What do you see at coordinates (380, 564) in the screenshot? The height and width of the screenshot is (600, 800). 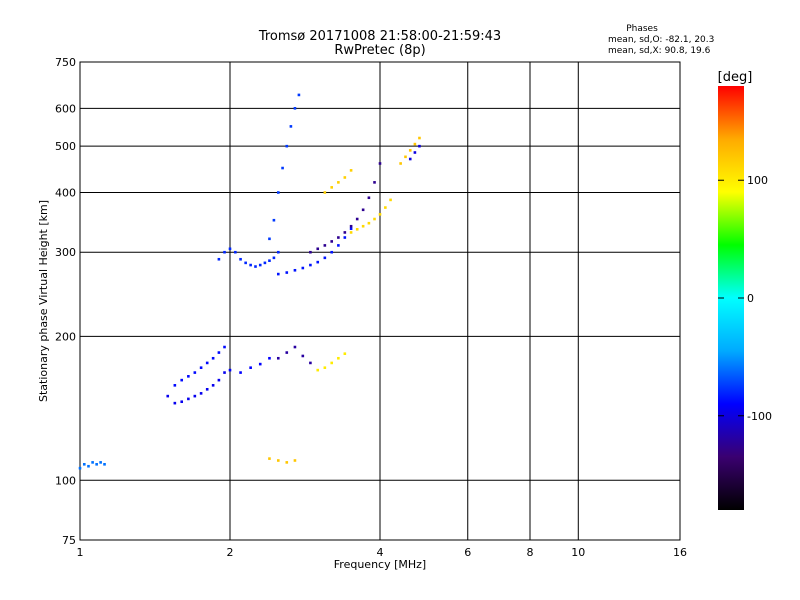 I see `x-axis-label: Frequency [MHz]` at bounding box center [380, 564].